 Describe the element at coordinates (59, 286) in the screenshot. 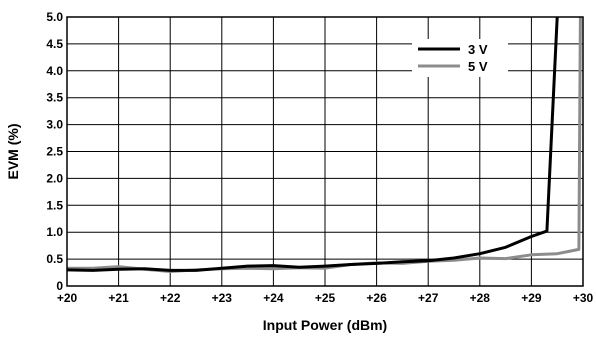

I see `y-tick-label: 0` at that location.